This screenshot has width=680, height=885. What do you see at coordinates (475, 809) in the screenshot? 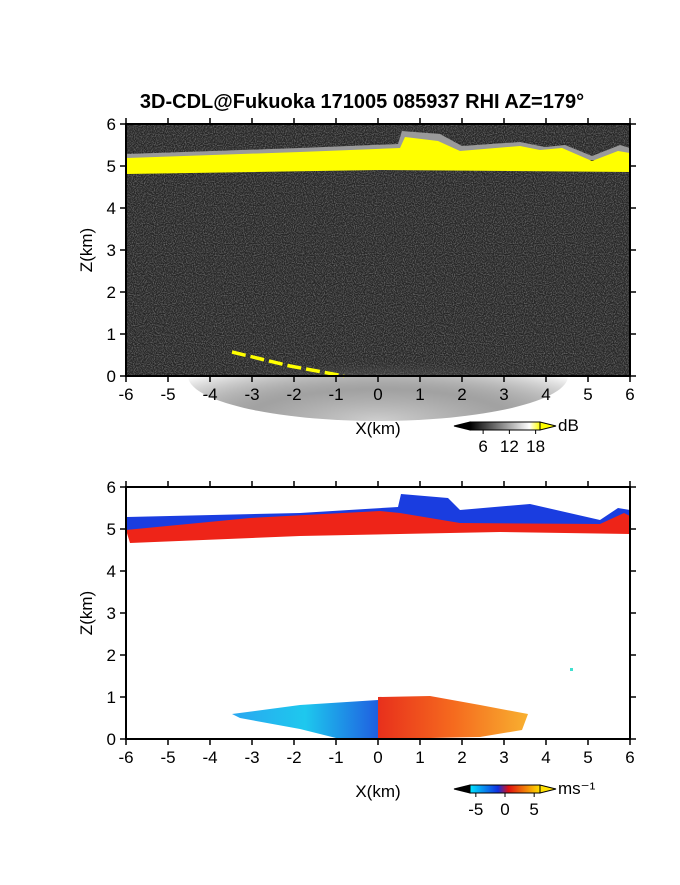
I see `colorbar-tick-label: -5` at bounding box center [475, 809].